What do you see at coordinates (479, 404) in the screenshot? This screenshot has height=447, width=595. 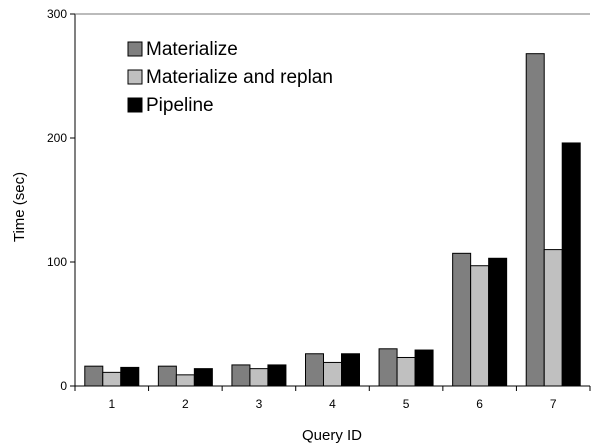 I see `x-tick-label: 6` at bounding box center [479, 404].